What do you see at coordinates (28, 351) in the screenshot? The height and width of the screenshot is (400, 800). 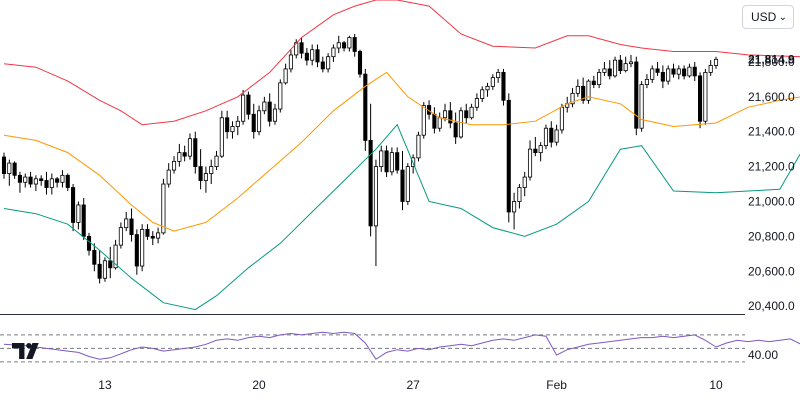 I see `tradingview-logo-icon` at bounding box center [28, 351].